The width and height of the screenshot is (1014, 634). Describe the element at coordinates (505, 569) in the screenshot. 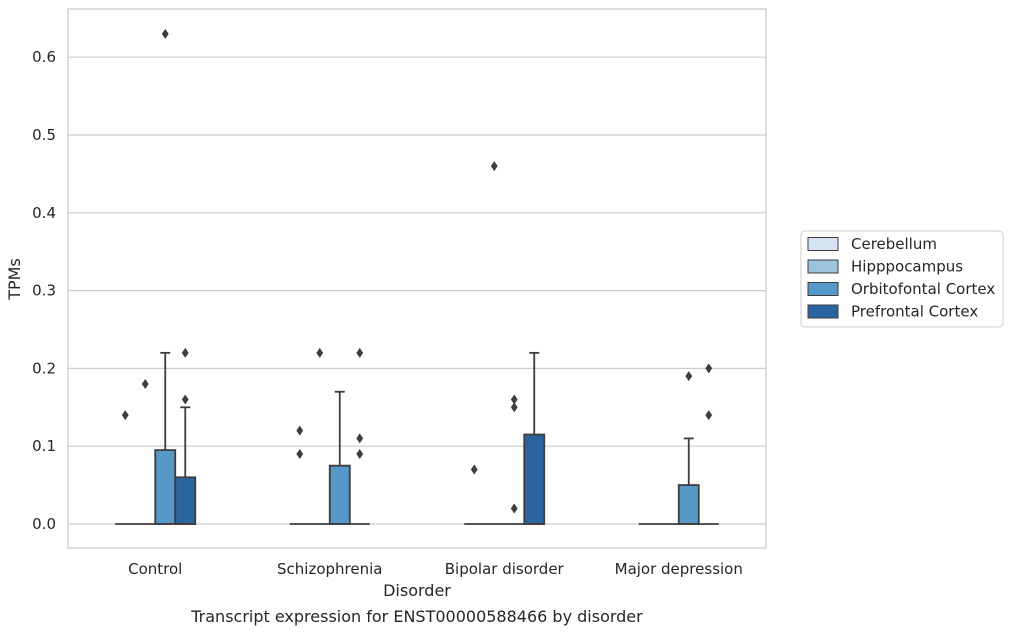

I see `x-tick-label: Bipolar disorder` at that location.